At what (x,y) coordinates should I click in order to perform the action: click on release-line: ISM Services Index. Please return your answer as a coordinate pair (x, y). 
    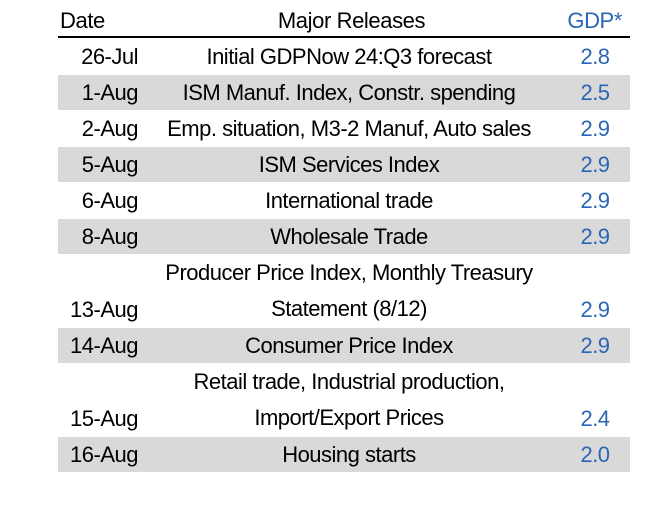
    Looking at the image, I should click on (349, 164).